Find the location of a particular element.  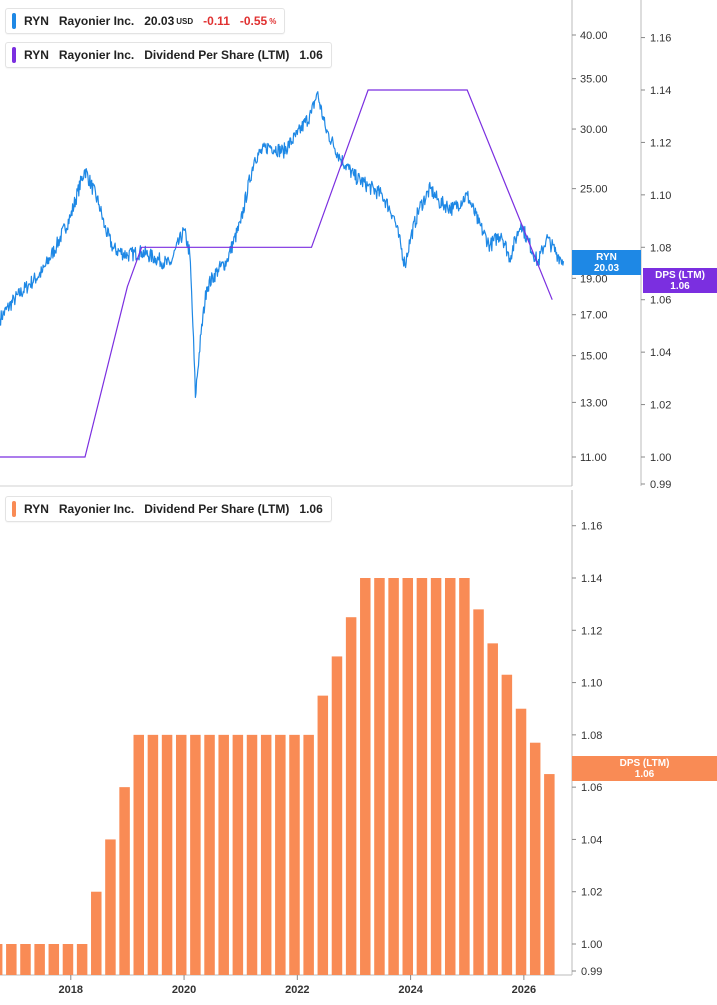

price-tick-label: 35.00 is located at coordinates (594, 80).